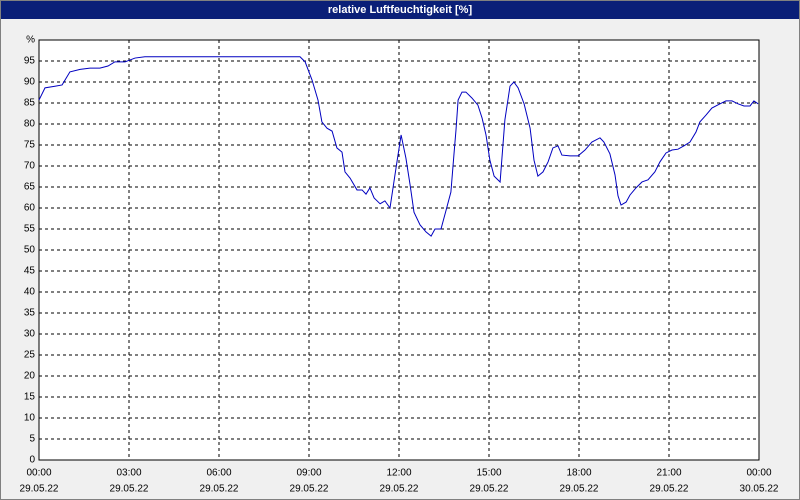 This screenshot has width=800, height=500. What do you see at coordinates (30, 250) in the screenshot?
I see `y-tick-label: 50` at bounding box center [30, 250].